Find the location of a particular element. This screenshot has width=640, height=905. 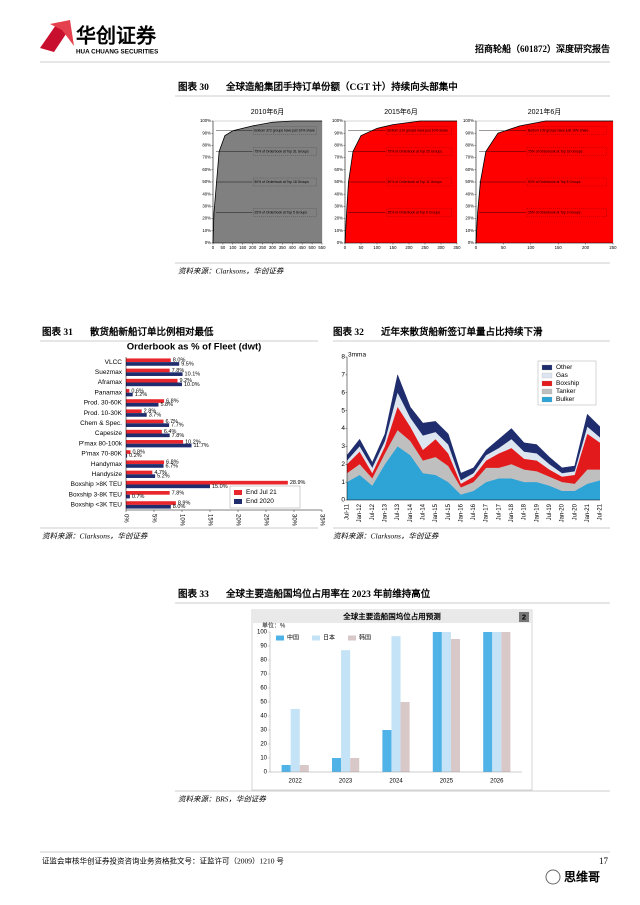

y-tick-label: 100 is located at coordinates (262, 633).